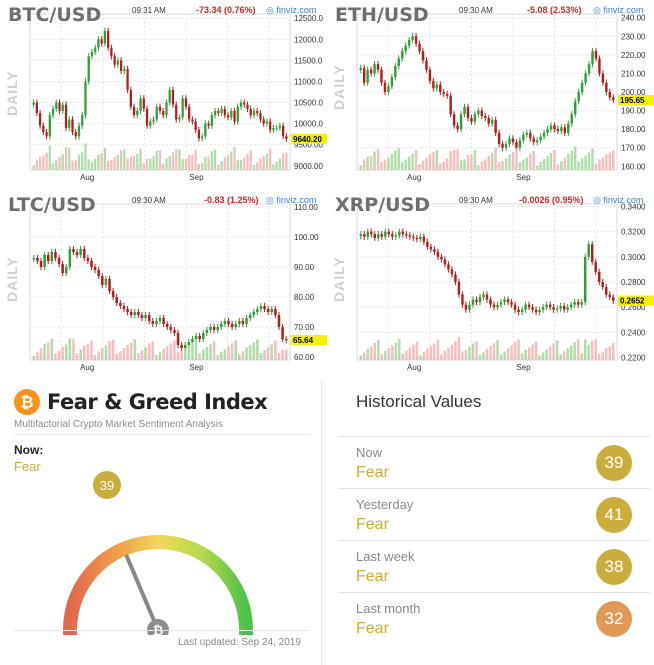  Describe the element at coordinates (291, 200) in the screenshot. I see `ltc-brand: ◎ finviz.com` at that location.